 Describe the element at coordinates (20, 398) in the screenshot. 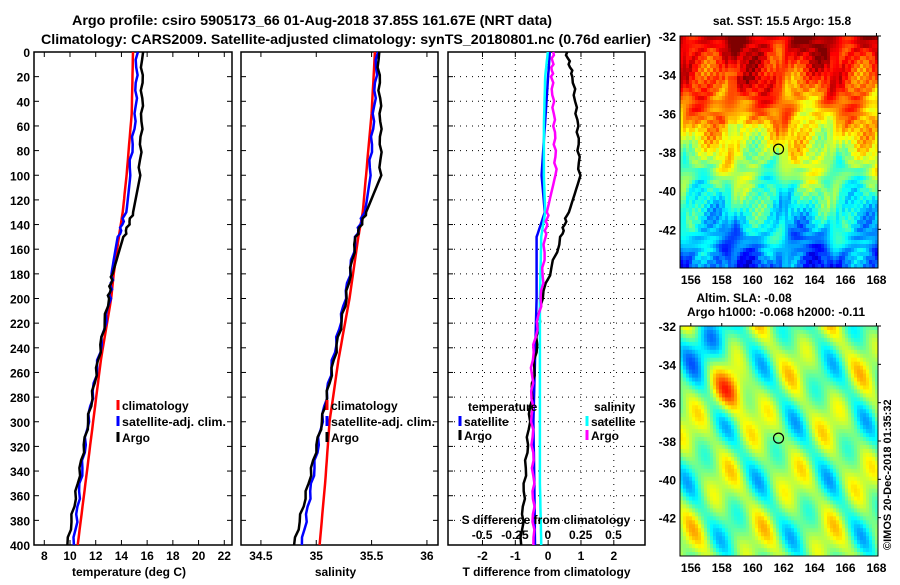

I see `y-tick-label: 280` at that location.